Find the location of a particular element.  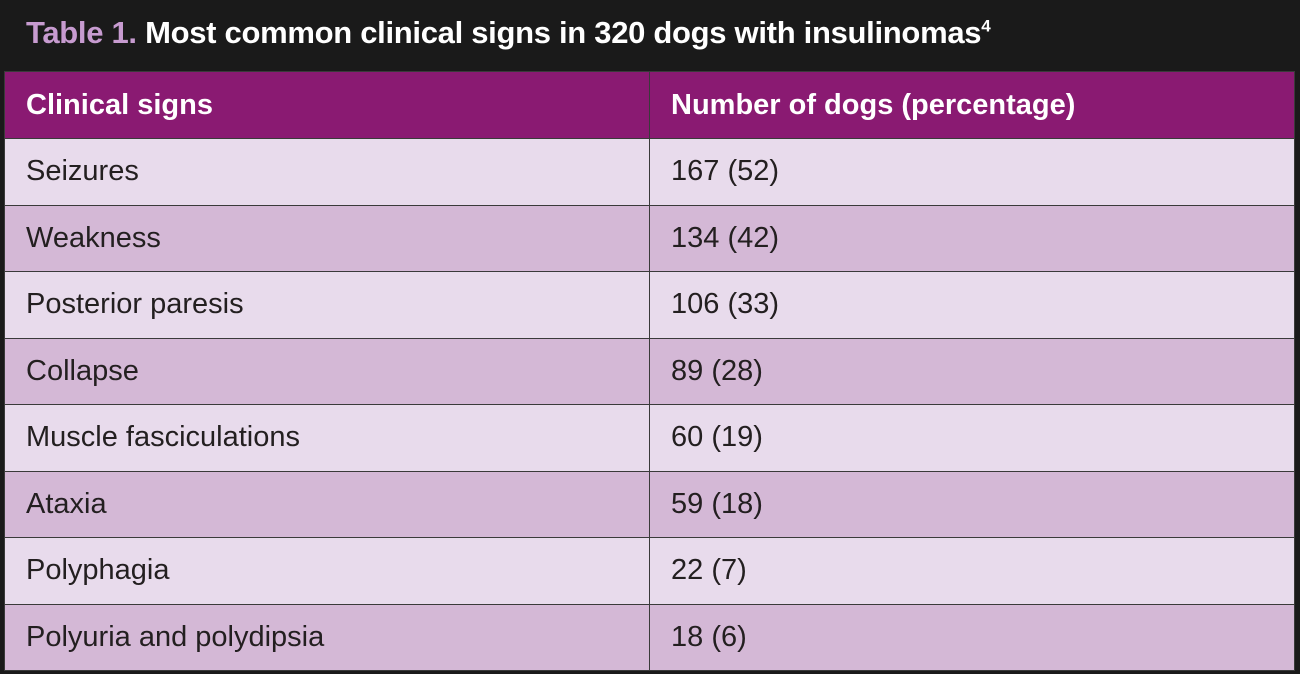

clinical-sign-cell: Seizures is located at coordinates (327, 172).